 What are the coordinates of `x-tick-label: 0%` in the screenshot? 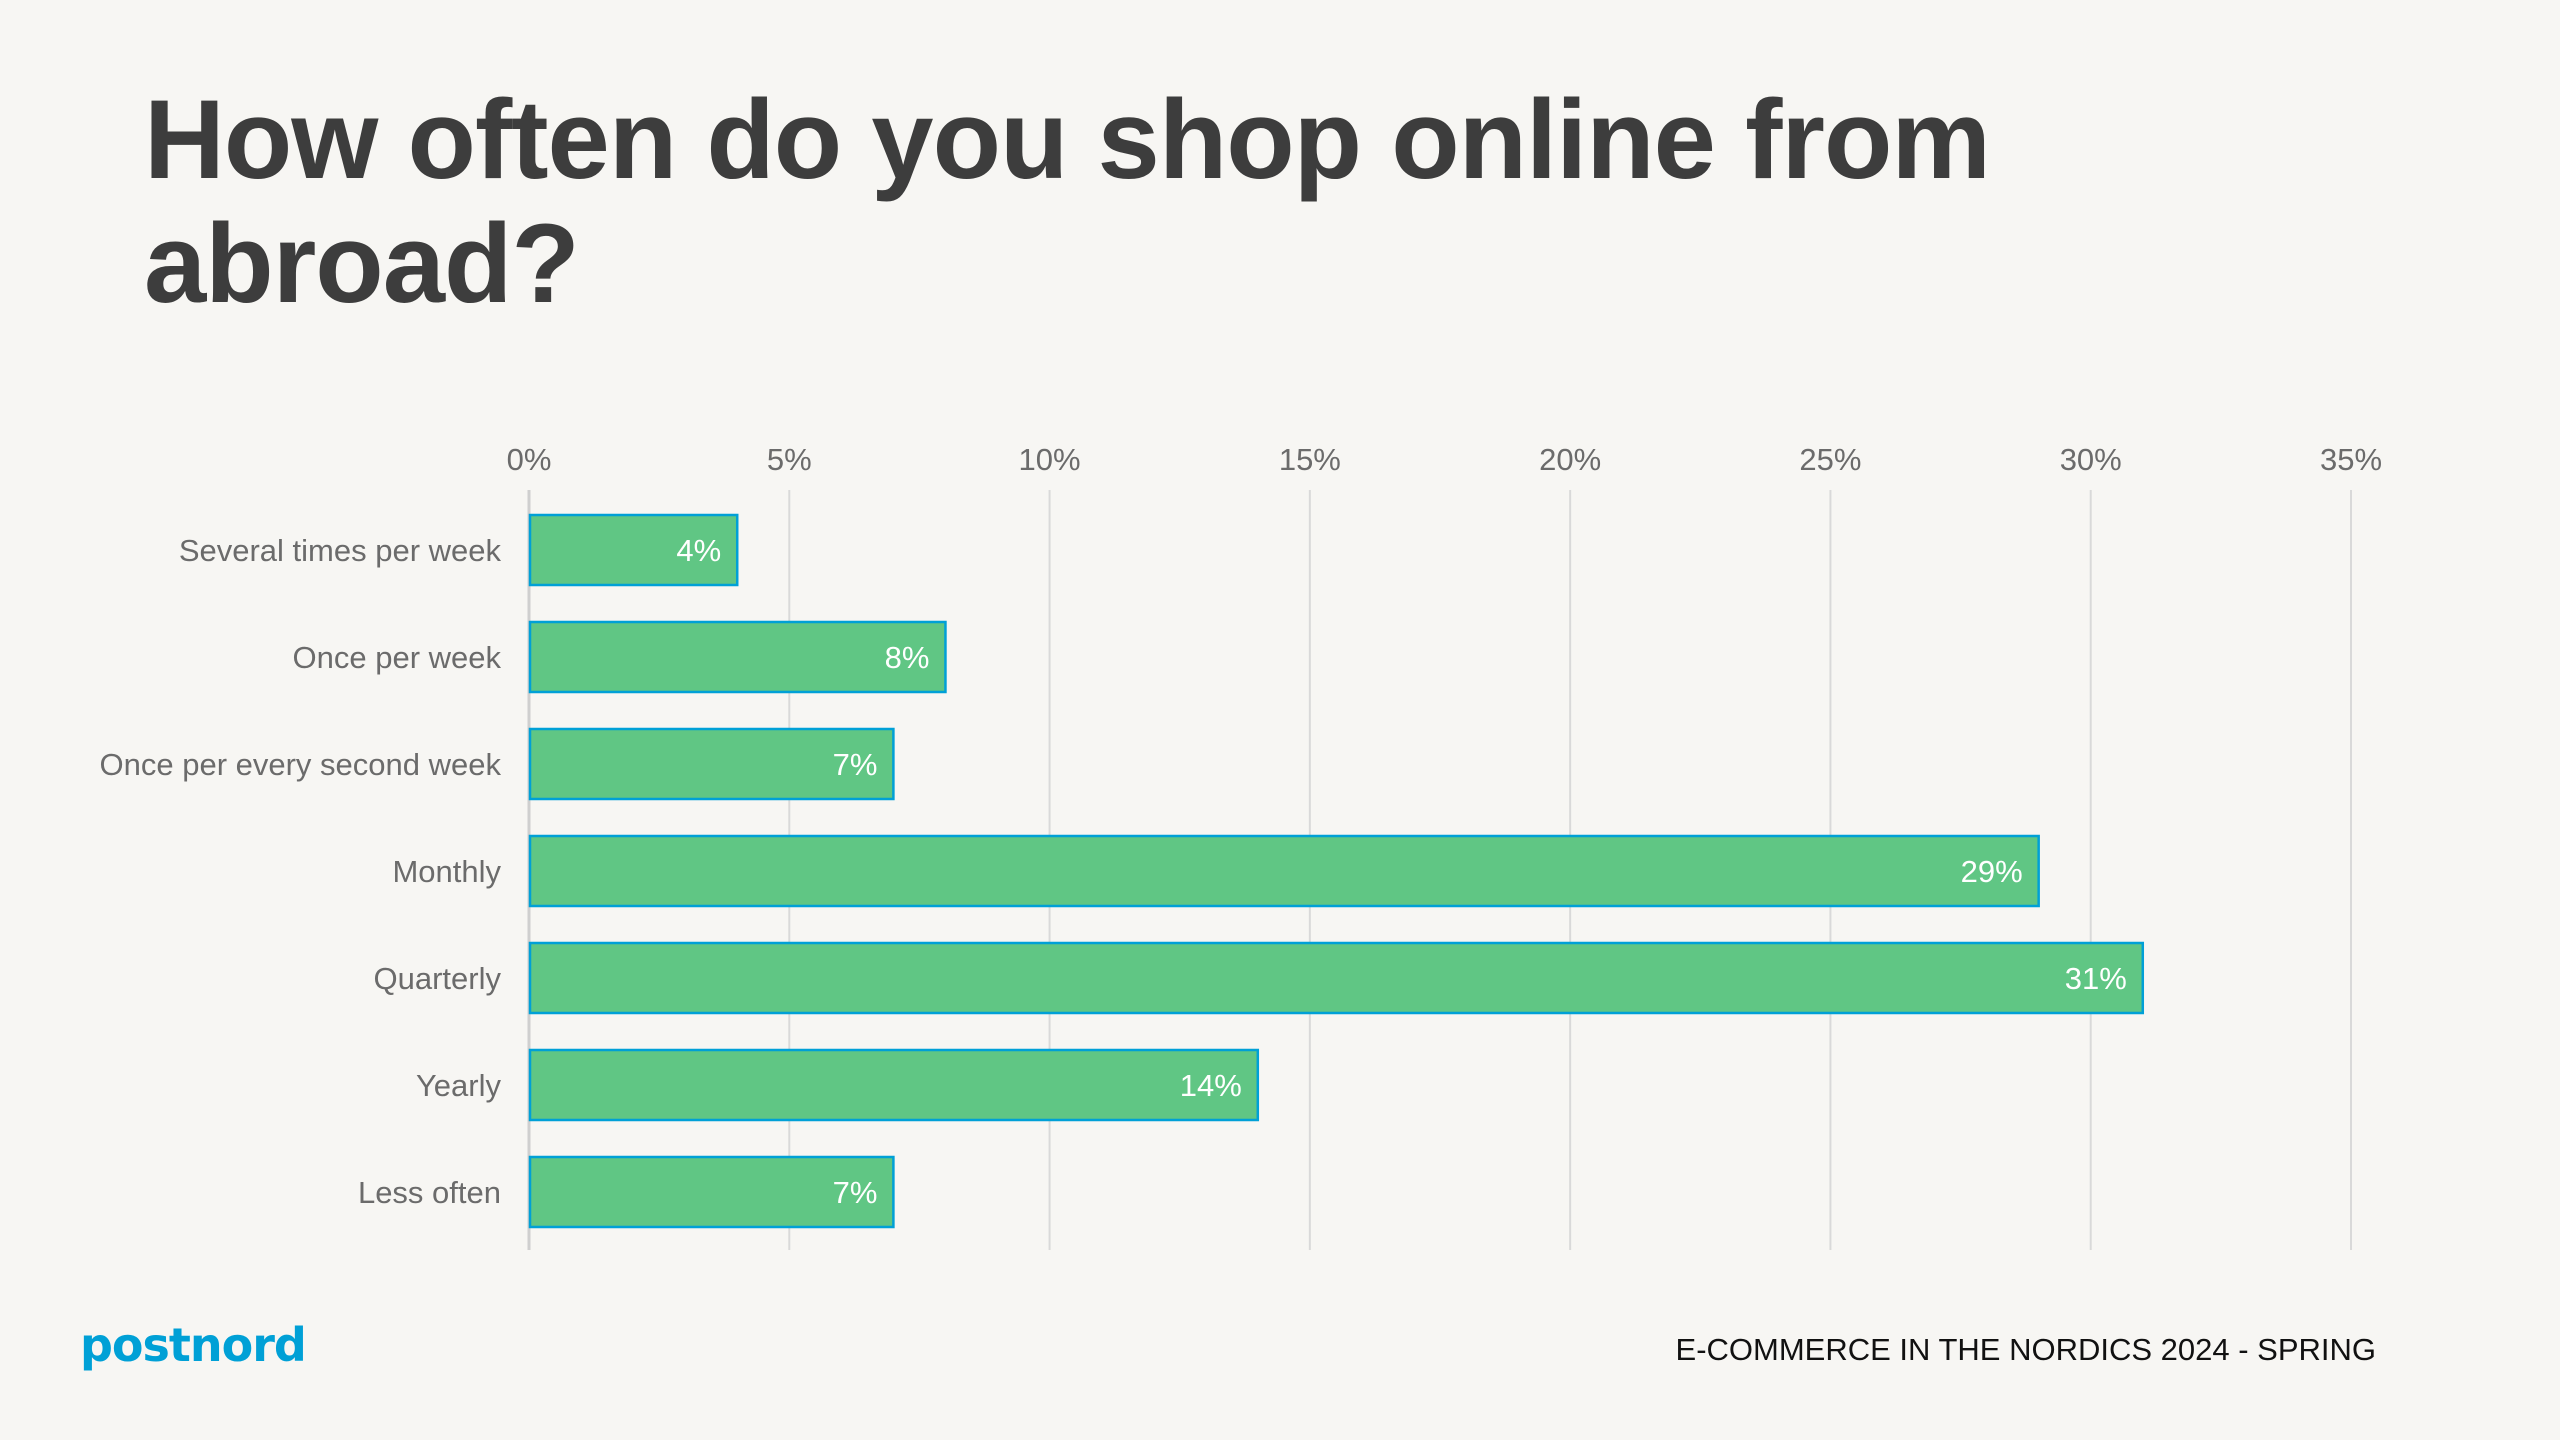 It's located at (529, 459).